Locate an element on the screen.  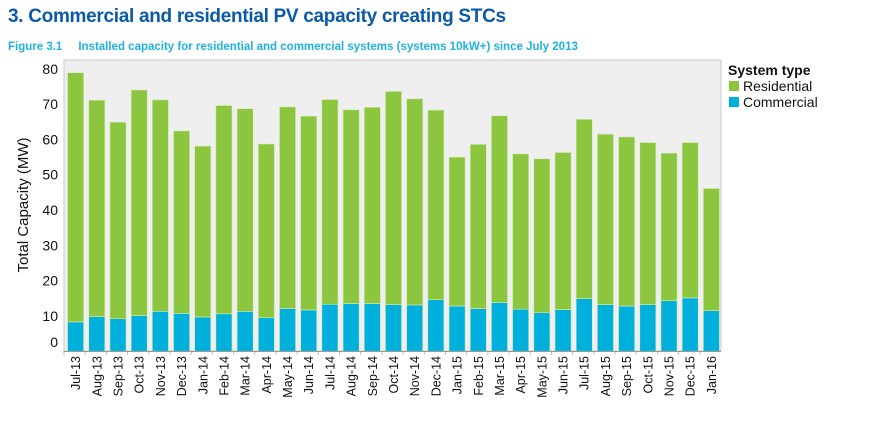
y-tick-label: 70 is located at coordinates (50, 104).